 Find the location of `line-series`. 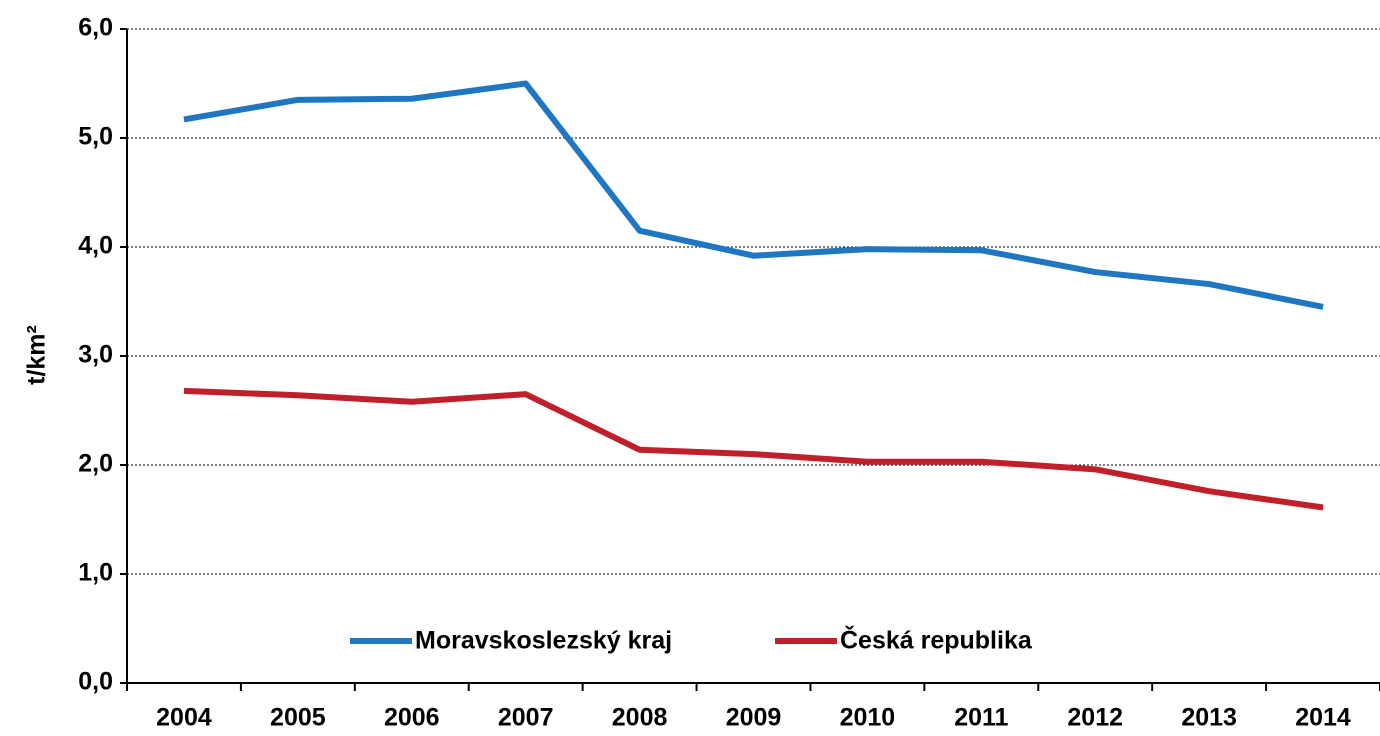

line-series is located at coordinates (753, 449).